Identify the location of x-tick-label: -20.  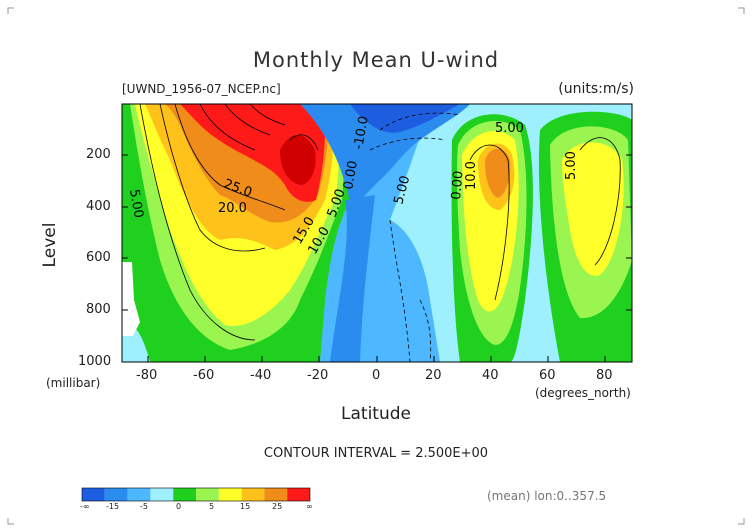
(318, 375).